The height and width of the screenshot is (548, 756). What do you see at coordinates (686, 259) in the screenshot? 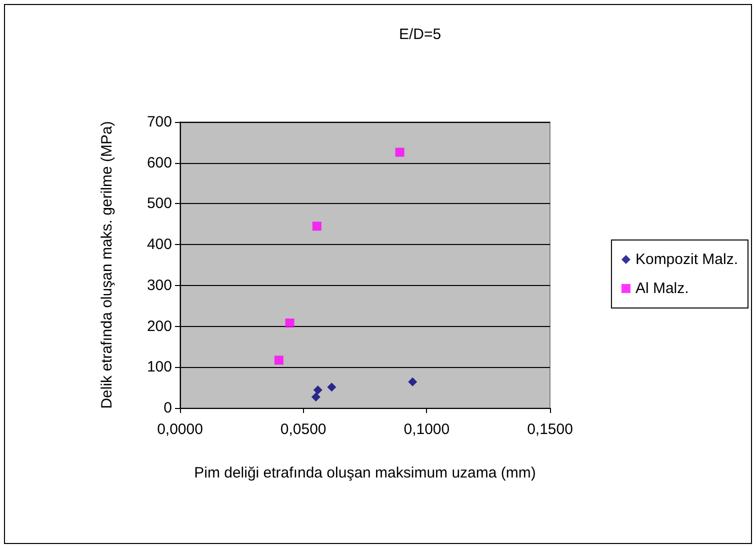
I see `legend-label: Kompozit Malz.` at bounding box center [686, 259].